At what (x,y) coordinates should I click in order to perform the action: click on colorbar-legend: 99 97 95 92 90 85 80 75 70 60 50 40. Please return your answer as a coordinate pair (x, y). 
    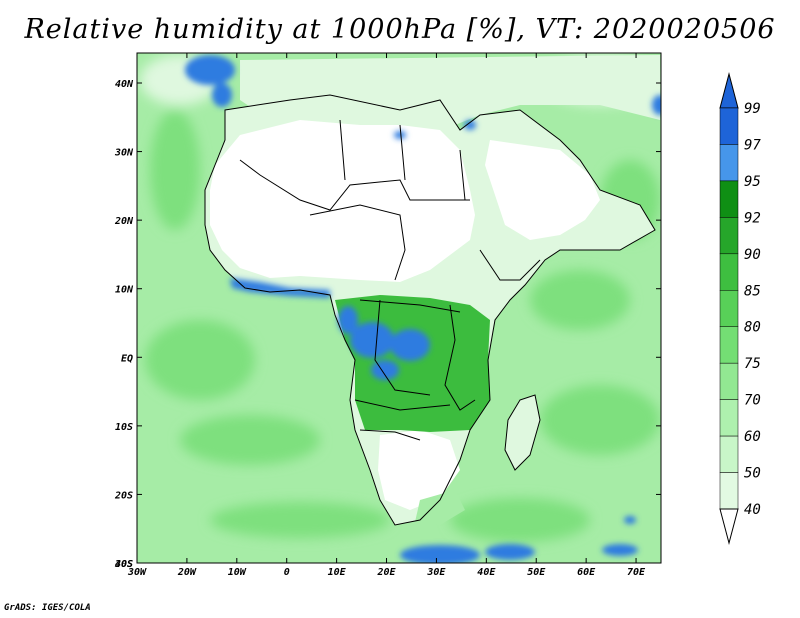
    Looking at the image, I should click on (740, 308).